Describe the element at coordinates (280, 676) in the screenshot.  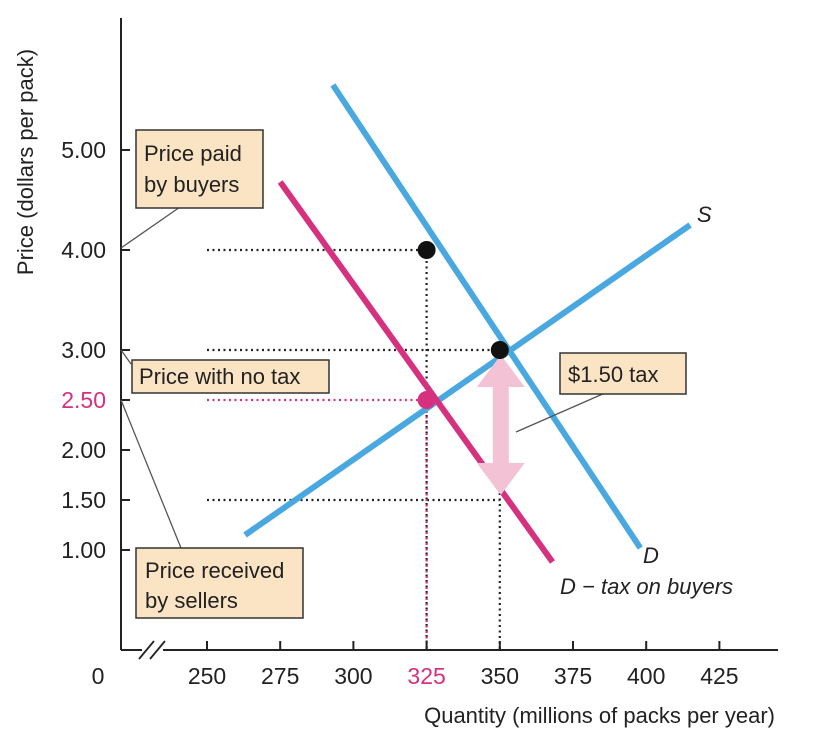
I see `x-tick-label: 275` at that location.